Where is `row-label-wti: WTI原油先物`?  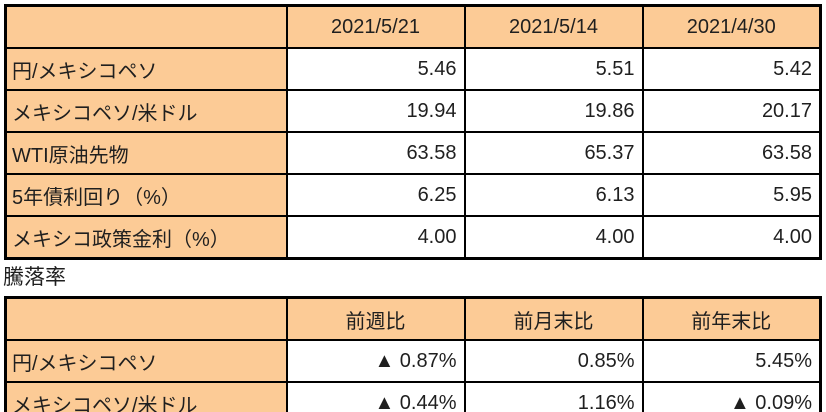 row-label-wti: WTI原油先物 is located at coordinates (146, 153).